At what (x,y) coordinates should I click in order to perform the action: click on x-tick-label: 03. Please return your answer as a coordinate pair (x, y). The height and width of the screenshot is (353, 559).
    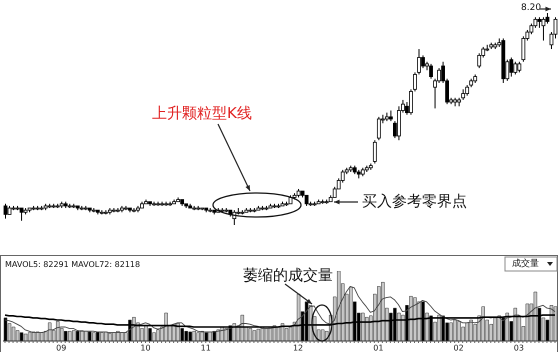
    Looking at the image, I should click on (519, 348).